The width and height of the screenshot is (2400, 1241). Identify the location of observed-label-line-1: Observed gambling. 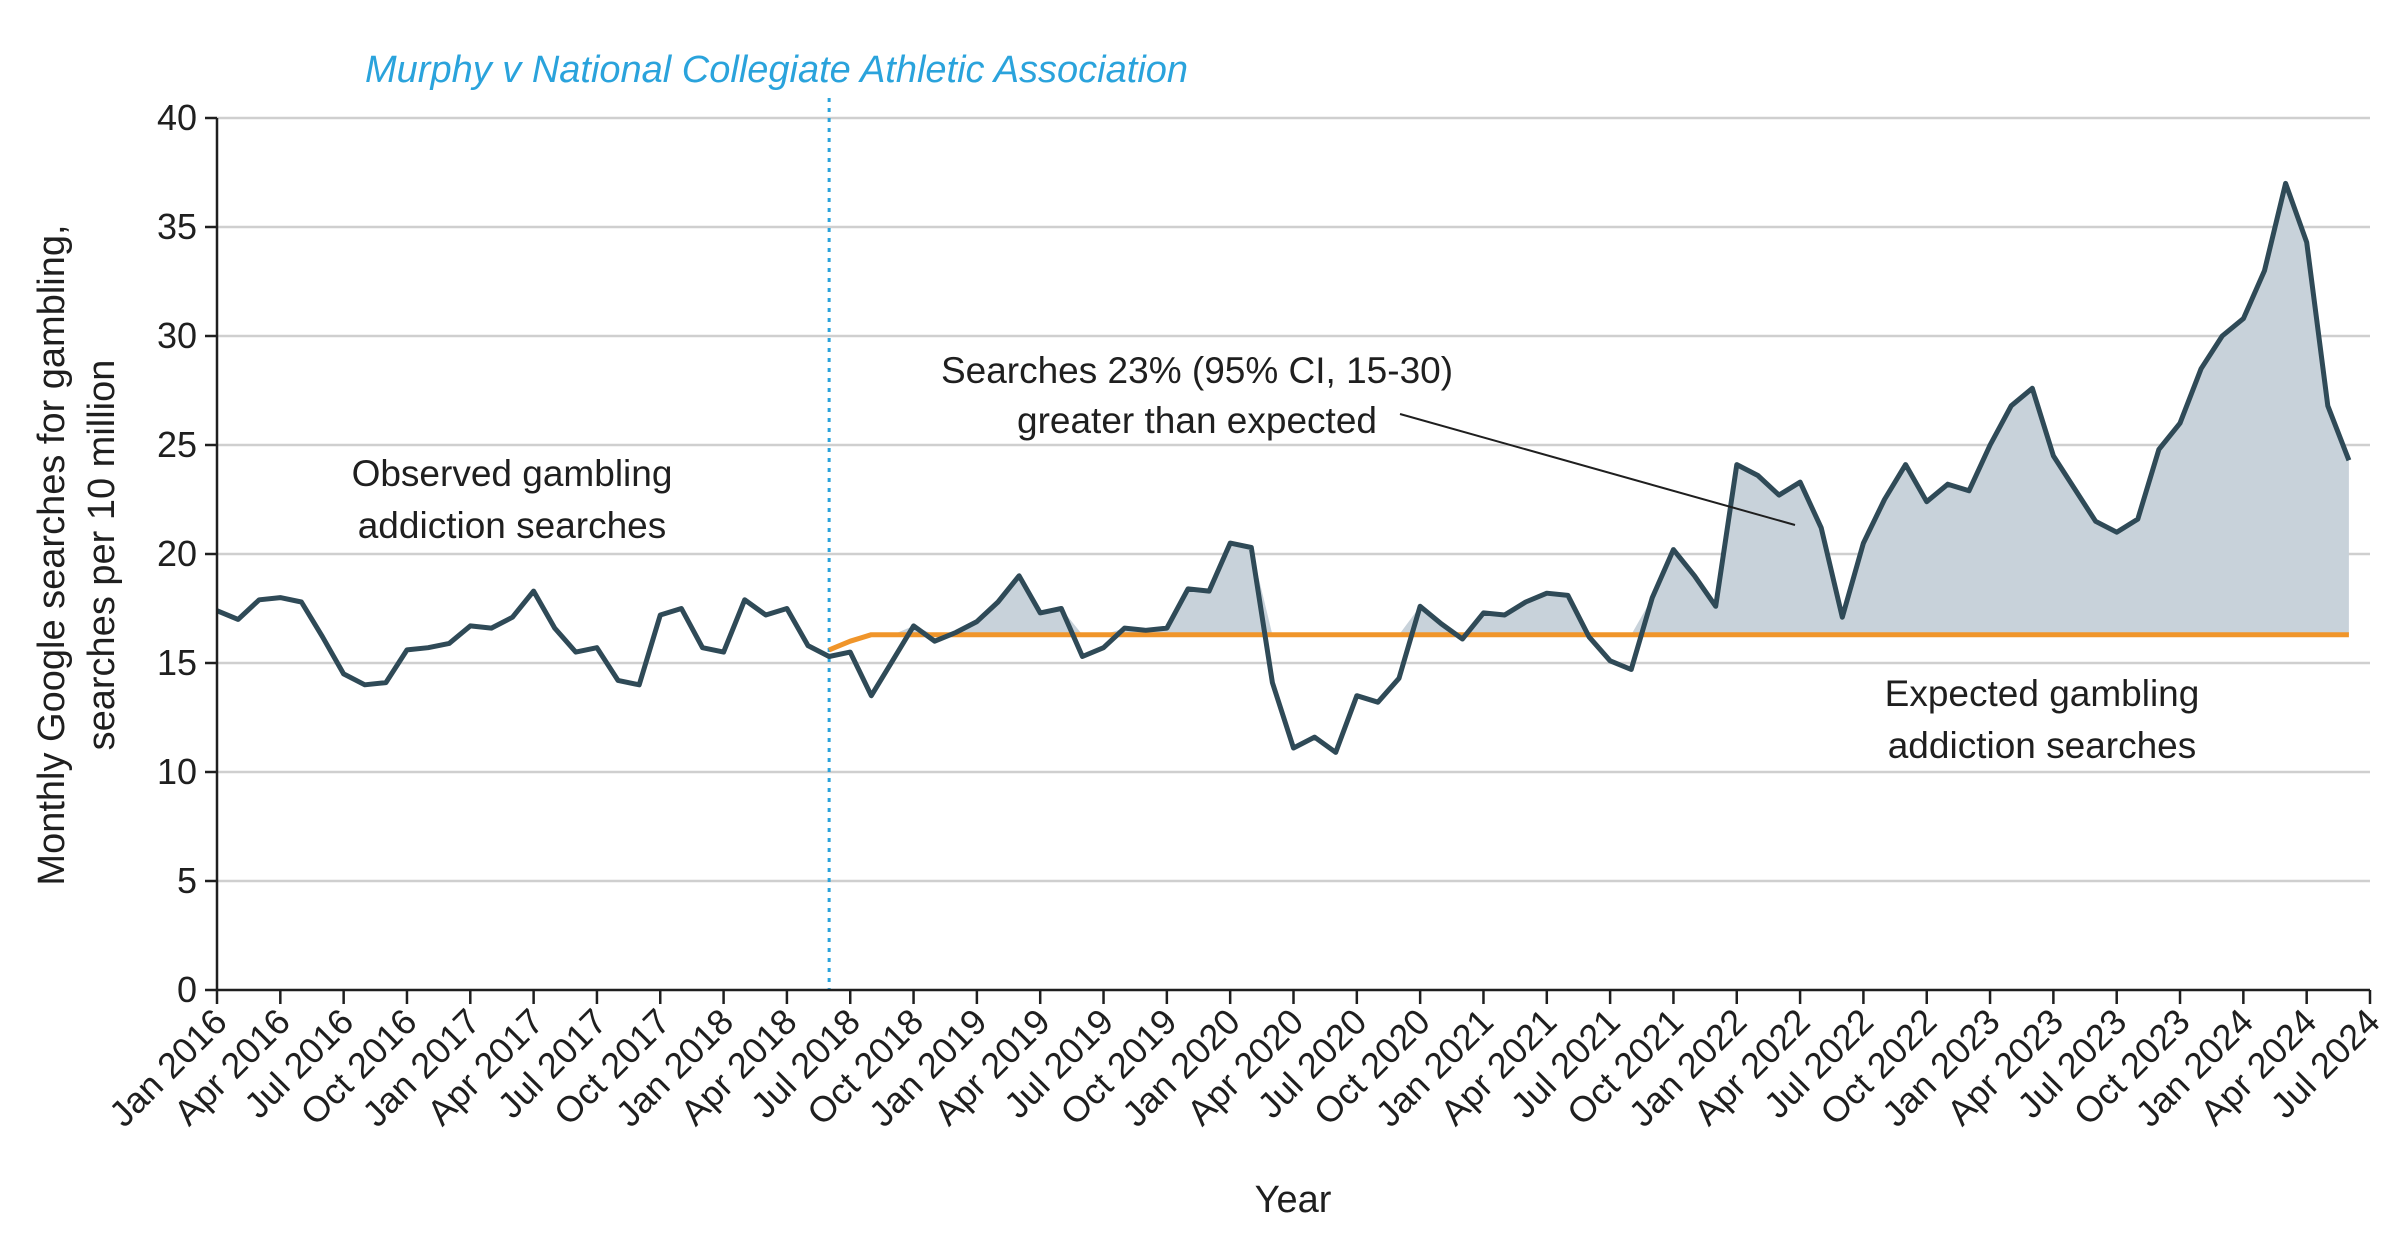
(512, 473).